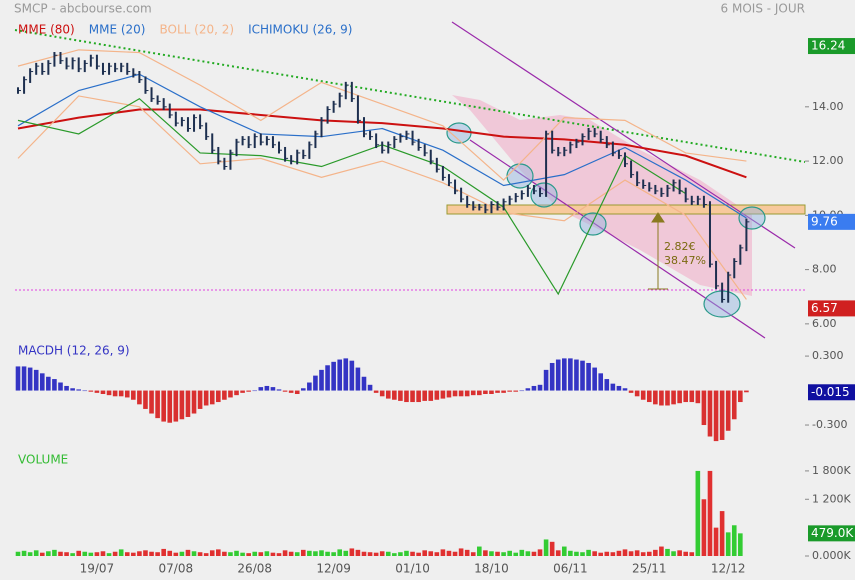  I want to click on x-tick-label: 06/11, so click(570, 569).